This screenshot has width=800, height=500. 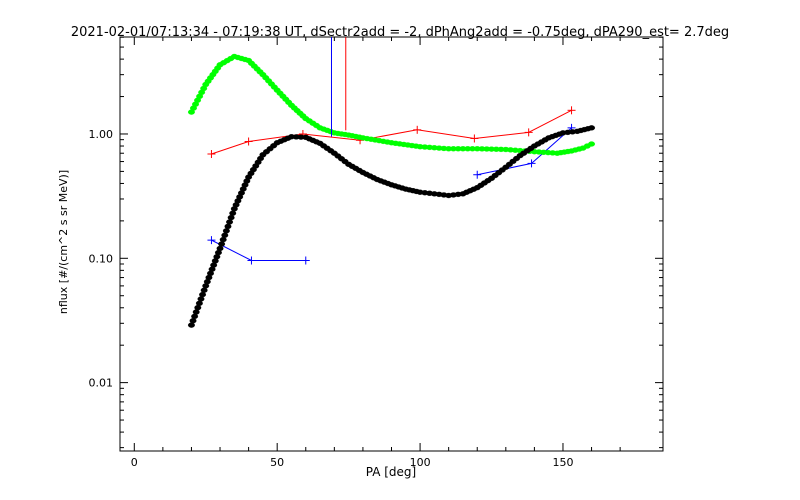 What do you see at coordinates (63, 242) in the screenshot?
I see `y-axis-label: nflux [#/(cm^2 s sr MeV)]` at bounding box center [63, 242].